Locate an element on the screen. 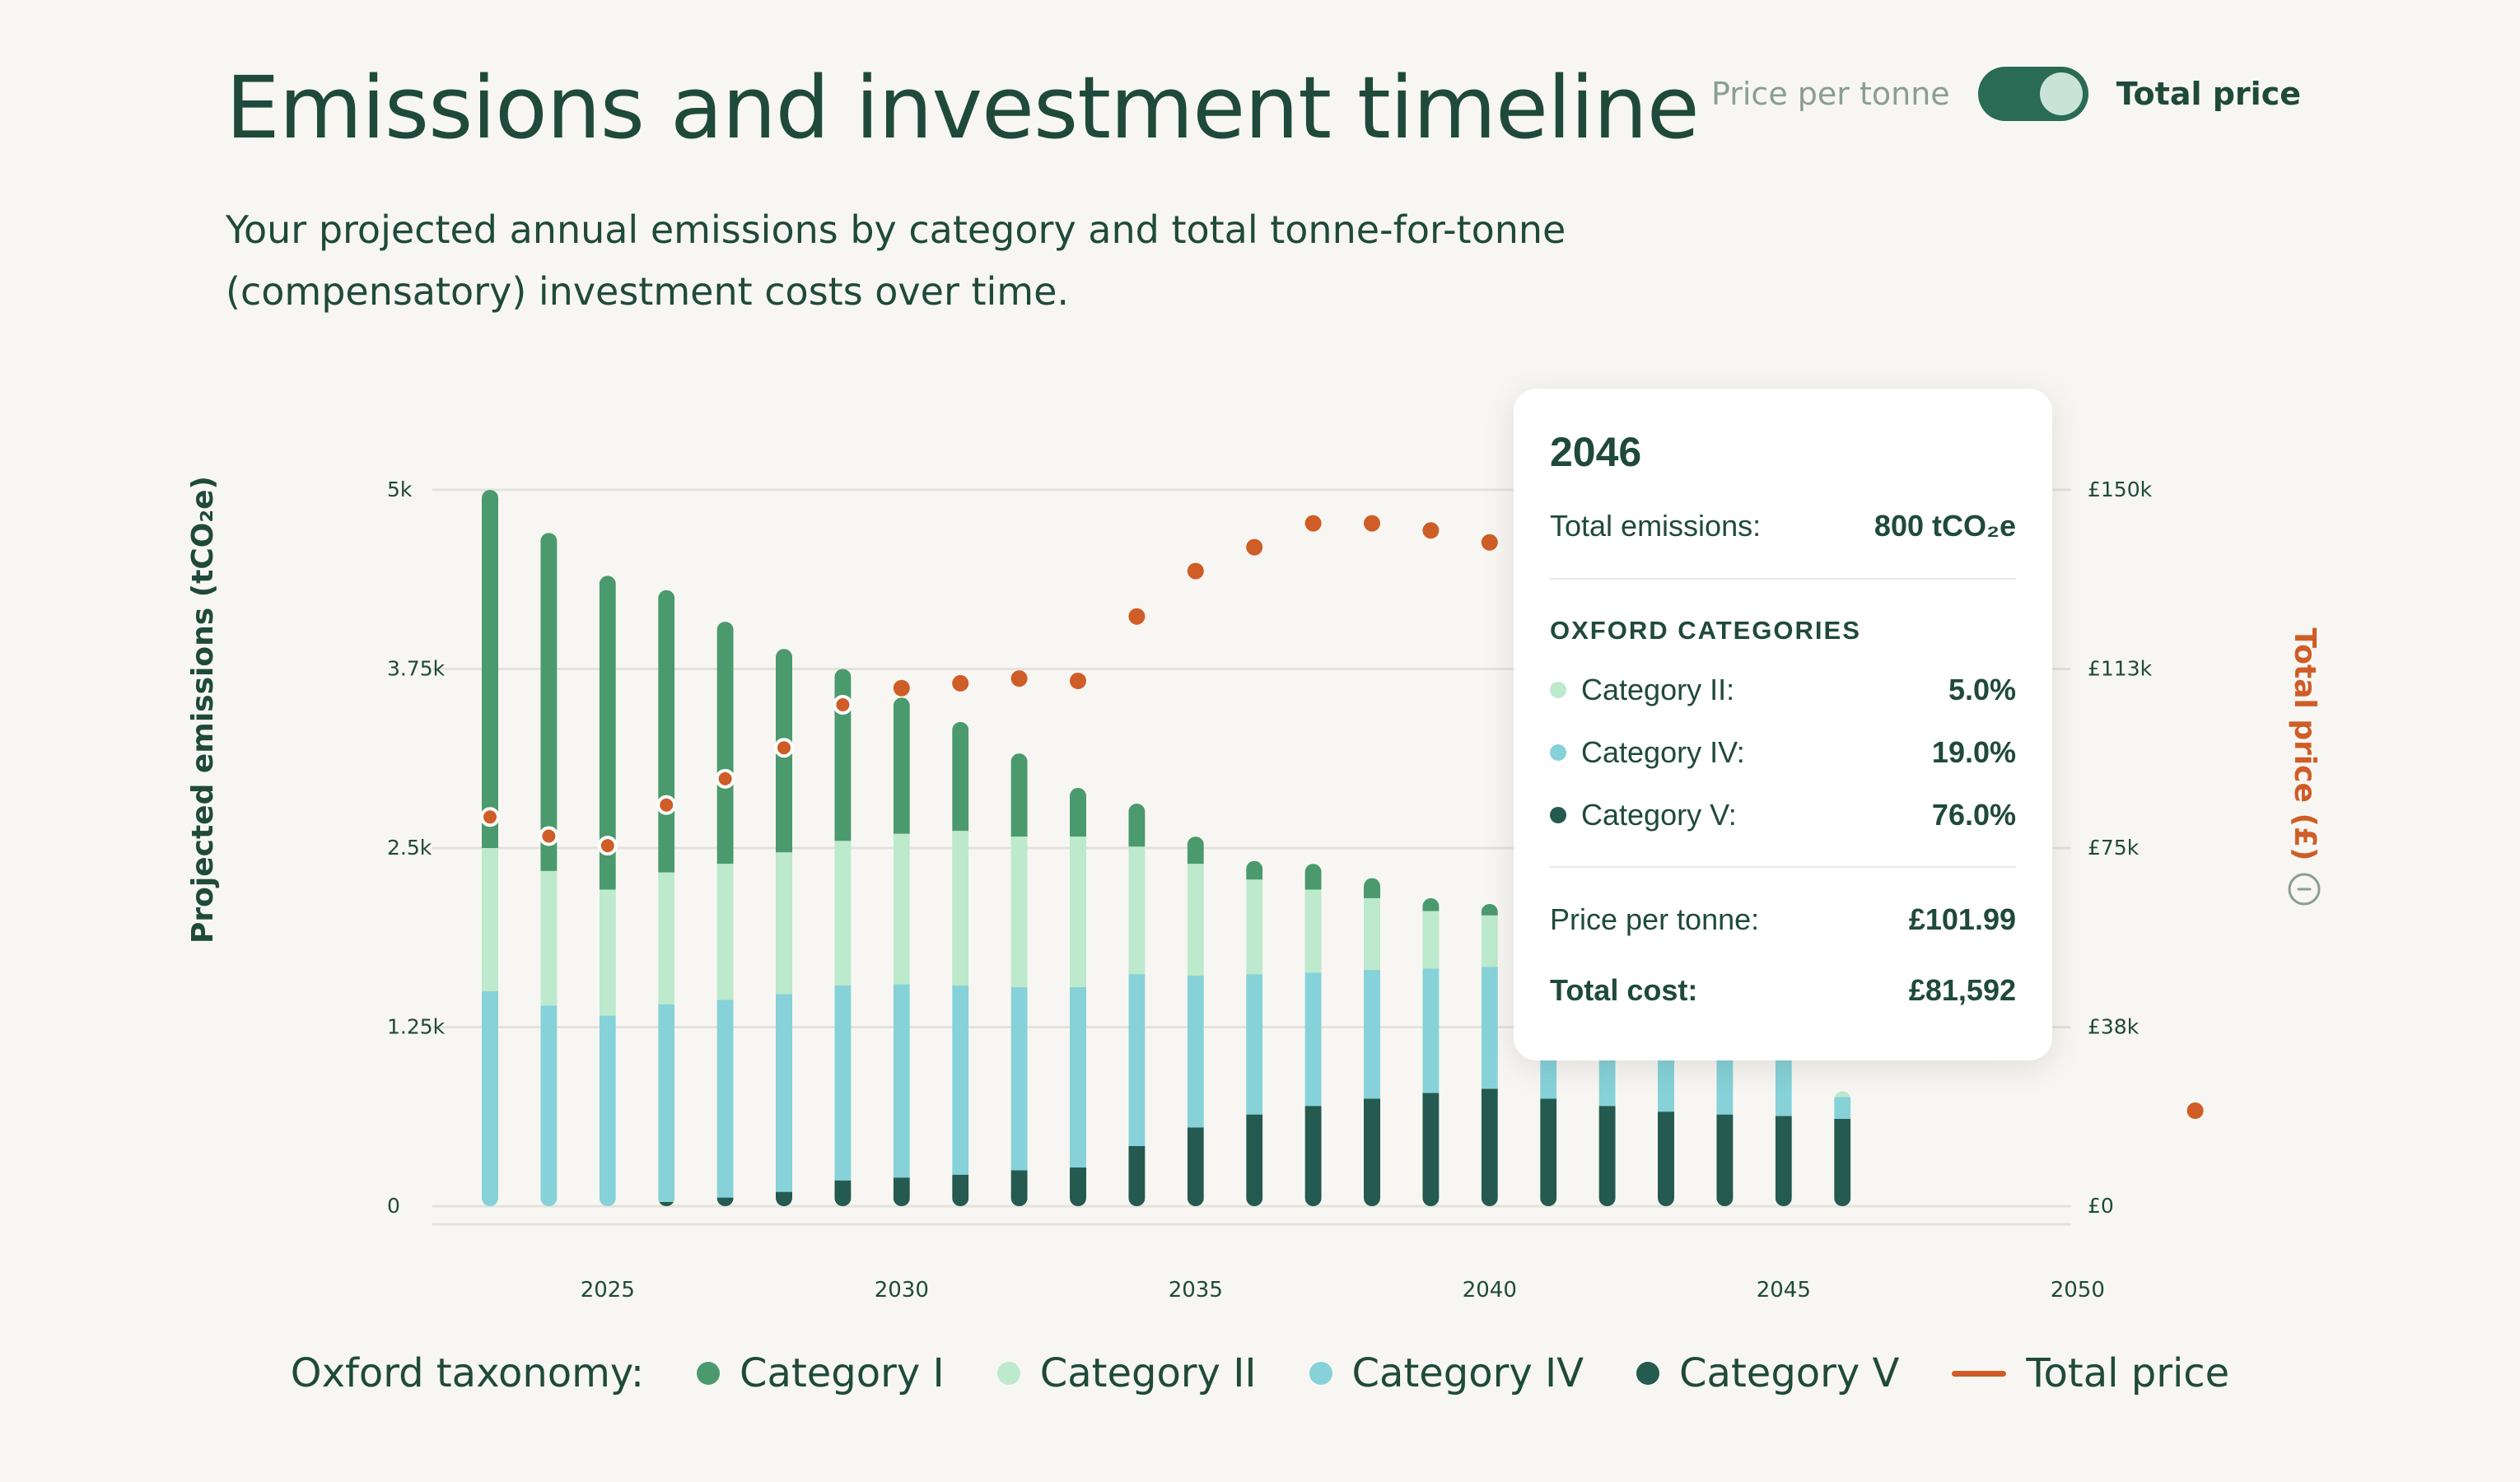 The image size is (2520, 1482). bar-2039 is located at coordinates (1431, 1051).